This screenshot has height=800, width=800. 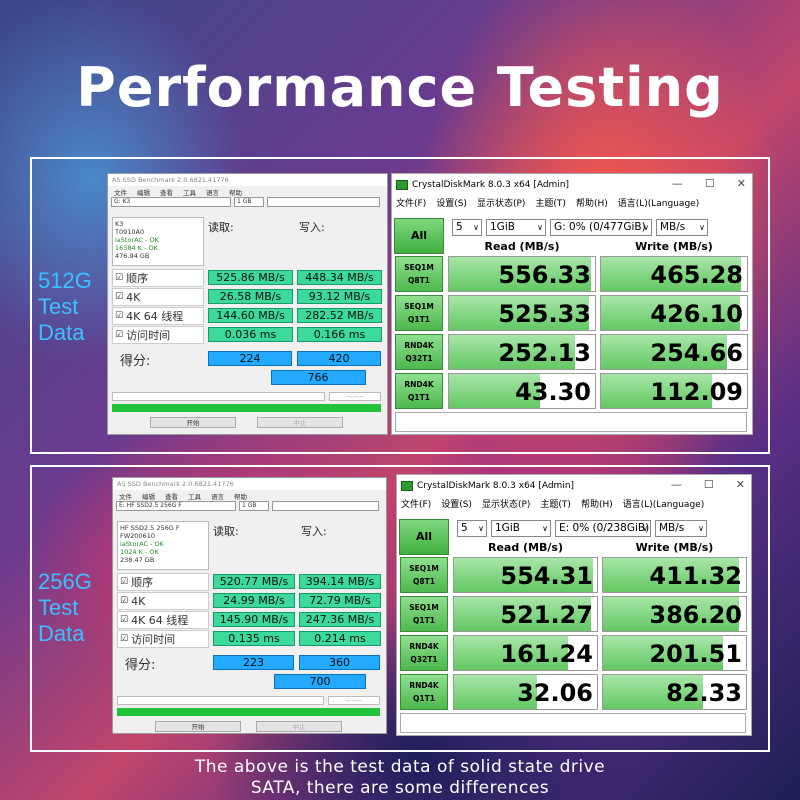 I want to click on read-value: 252.13, so click(x=544, y=353).